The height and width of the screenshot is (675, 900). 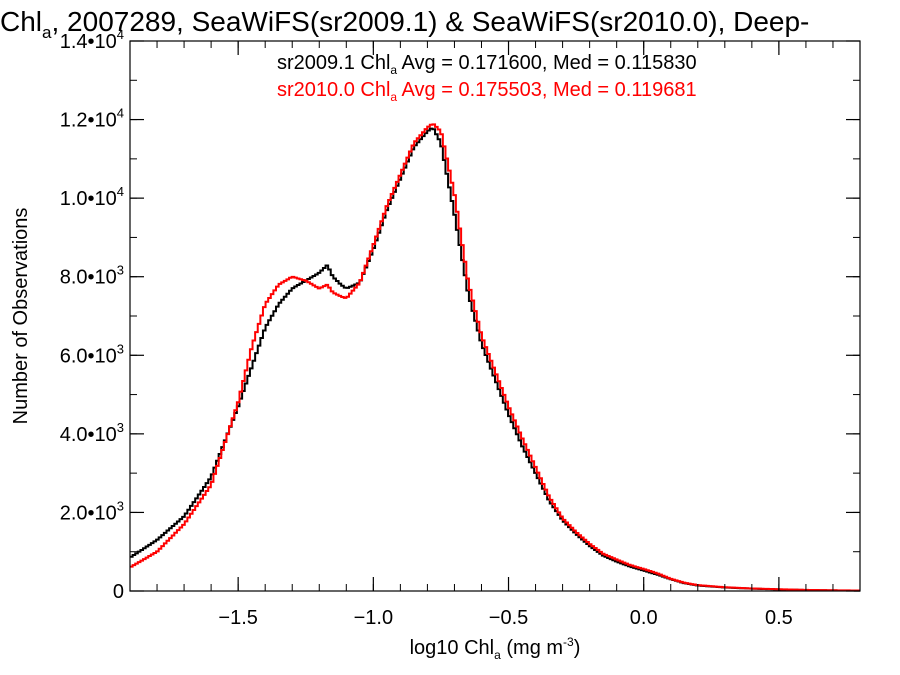 What do you see at coordinates (644, 618) in the screenshot?
I see `x-tick-label-3: 0.0` at bounding box center [644, 618].